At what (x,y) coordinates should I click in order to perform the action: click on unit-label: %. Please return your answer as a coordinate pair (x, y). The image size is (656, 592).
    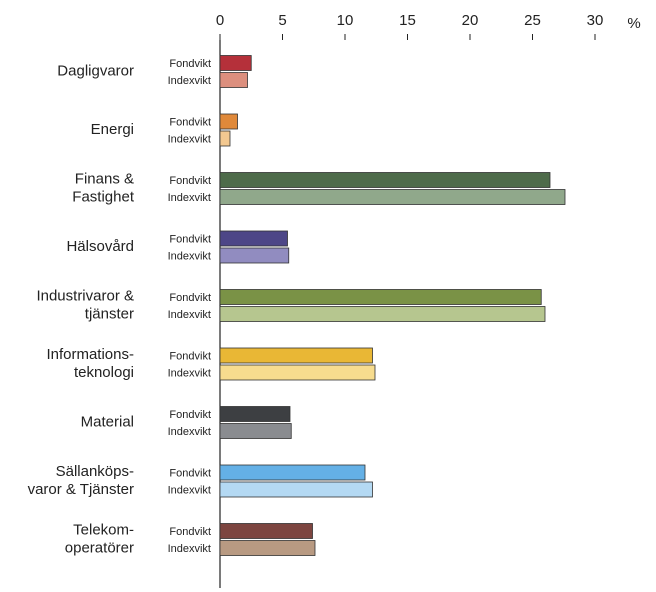
    Looking at the image, I should click on (633, 23).